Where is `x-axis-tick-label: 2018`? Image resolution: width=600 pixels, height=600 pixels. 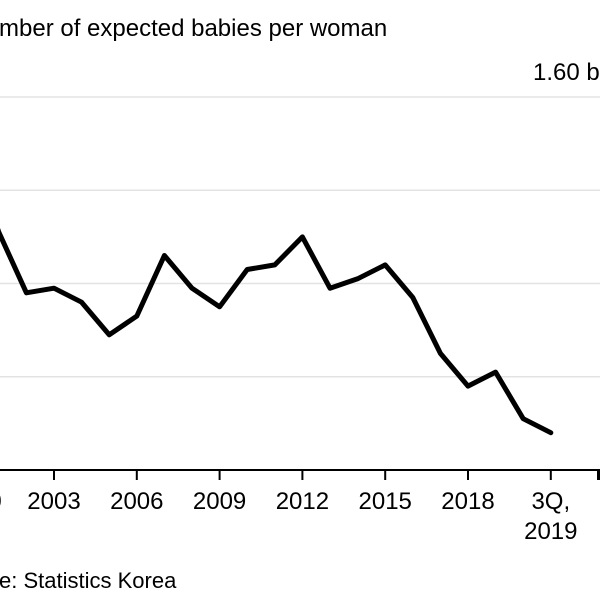 x-axis-tick-label: 2018 is located at coordinates (467, 501).